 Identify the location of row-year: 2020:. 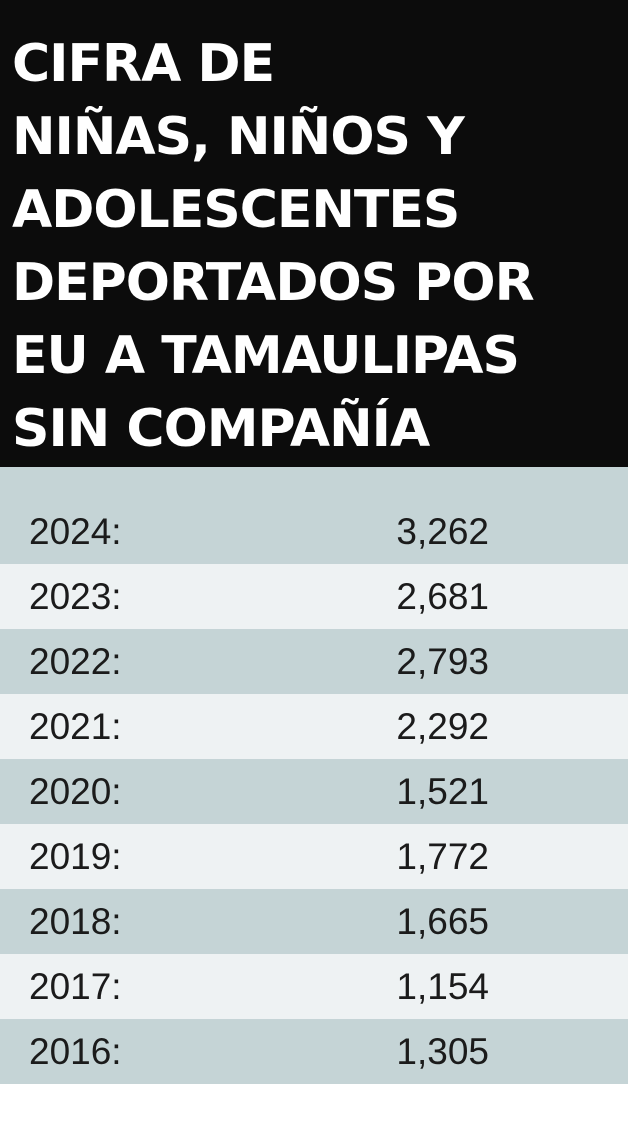
(75, 791).